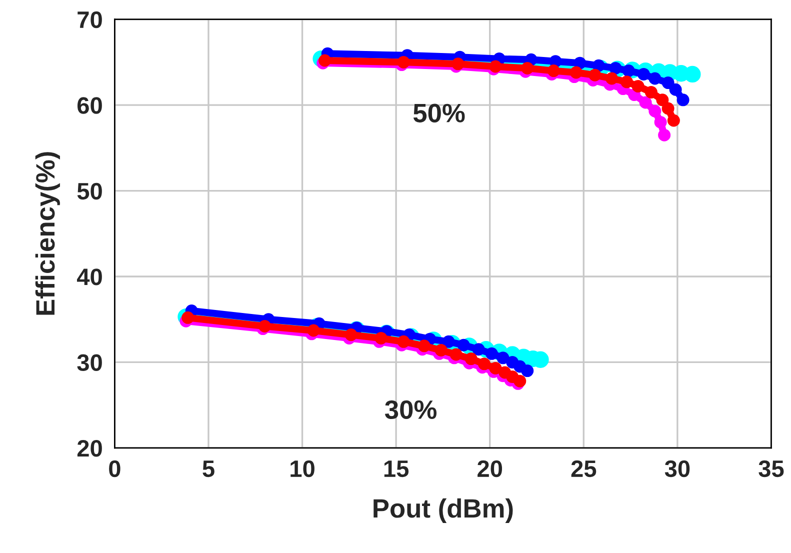 The width and height of the screenshot is (791, 553). What do you see at coordinates (396, 469) in the screenshot?
I see `x-tick-label: 15` at bounding box center [396, 469].